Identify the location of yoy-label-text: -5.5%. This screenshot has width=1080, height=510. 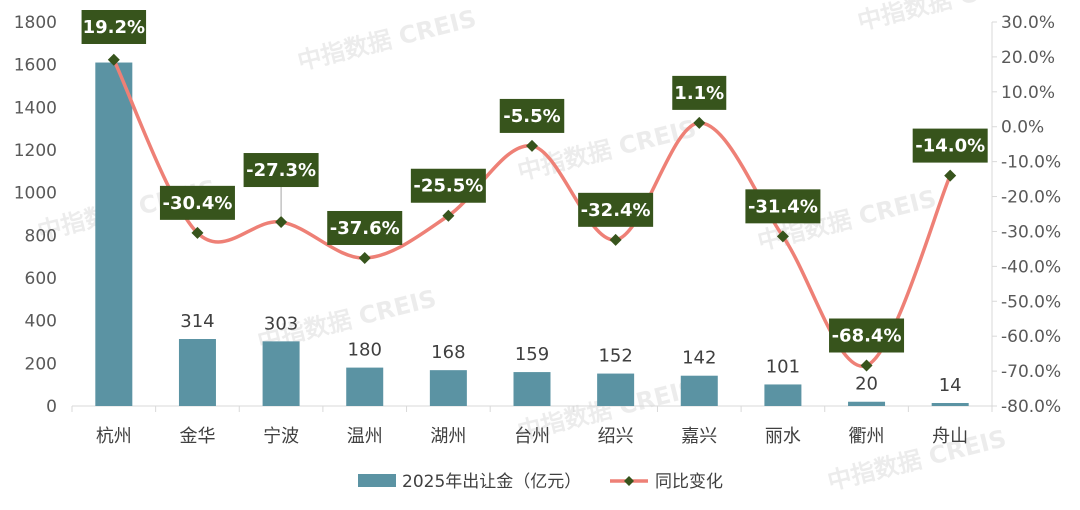
(531, 116).